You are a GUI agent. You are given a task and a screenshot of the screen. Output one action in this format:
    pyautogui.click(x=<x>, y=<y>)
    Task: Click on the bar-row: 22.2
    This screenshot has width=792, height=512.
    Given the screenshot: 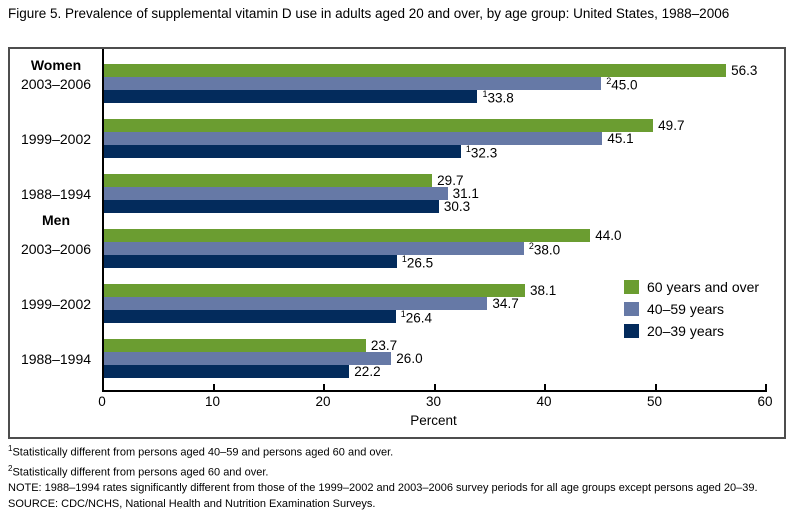 What is the action you would take?
    pyautogui.click(x=435, y=371)
    